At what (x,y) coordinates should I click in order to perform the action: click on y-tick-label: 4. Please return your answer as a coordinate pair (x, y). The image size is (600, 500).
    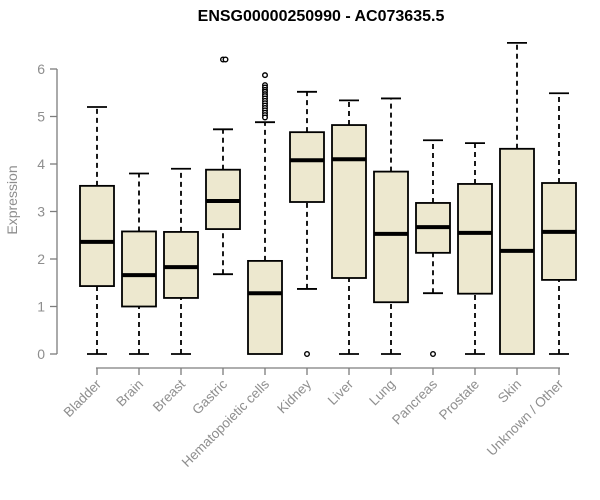
    Looking at the image, I should click on (41, 164).